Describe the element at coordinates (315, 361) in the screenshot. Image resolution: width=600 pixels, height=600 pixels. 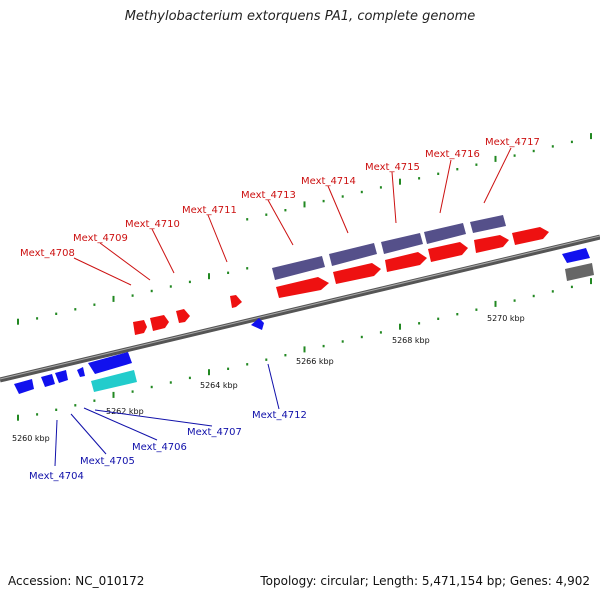
I see `ruler-label-5266: 5266 kbp` at that location.